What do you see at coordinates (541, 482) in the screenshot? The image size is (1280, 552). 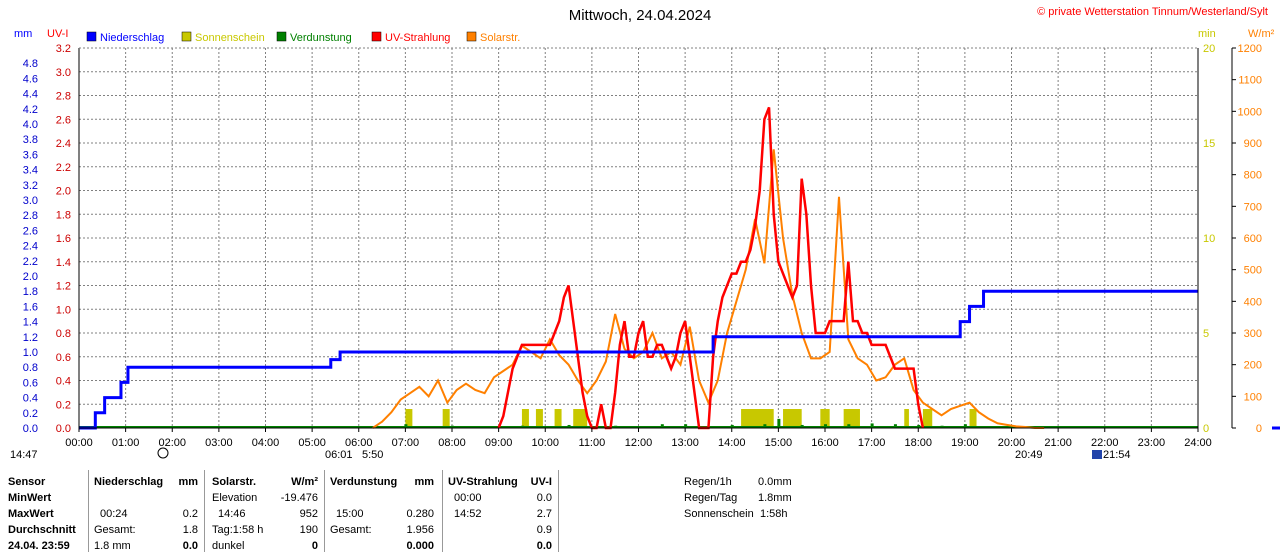 I see `uv-unit: UV-I` at bounding box center [541, 482].